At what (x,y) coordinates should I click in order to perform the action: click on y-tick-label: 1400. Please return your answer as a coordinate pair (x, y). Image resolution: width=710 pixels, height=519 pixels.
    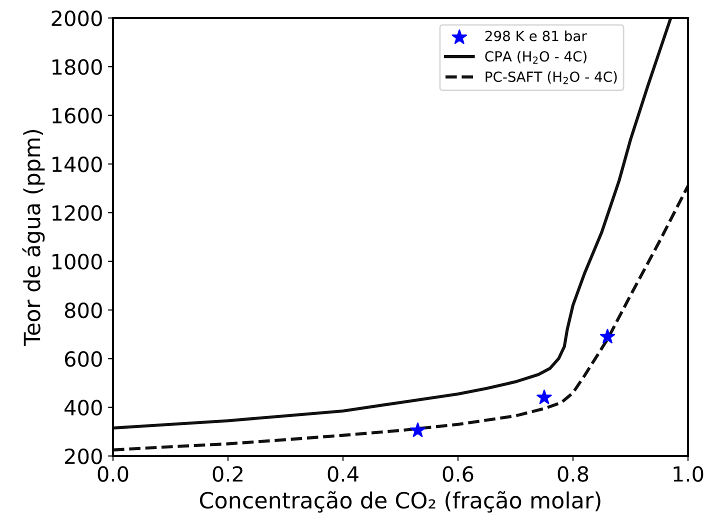
    Looking at the image, I should click on (77, 164).